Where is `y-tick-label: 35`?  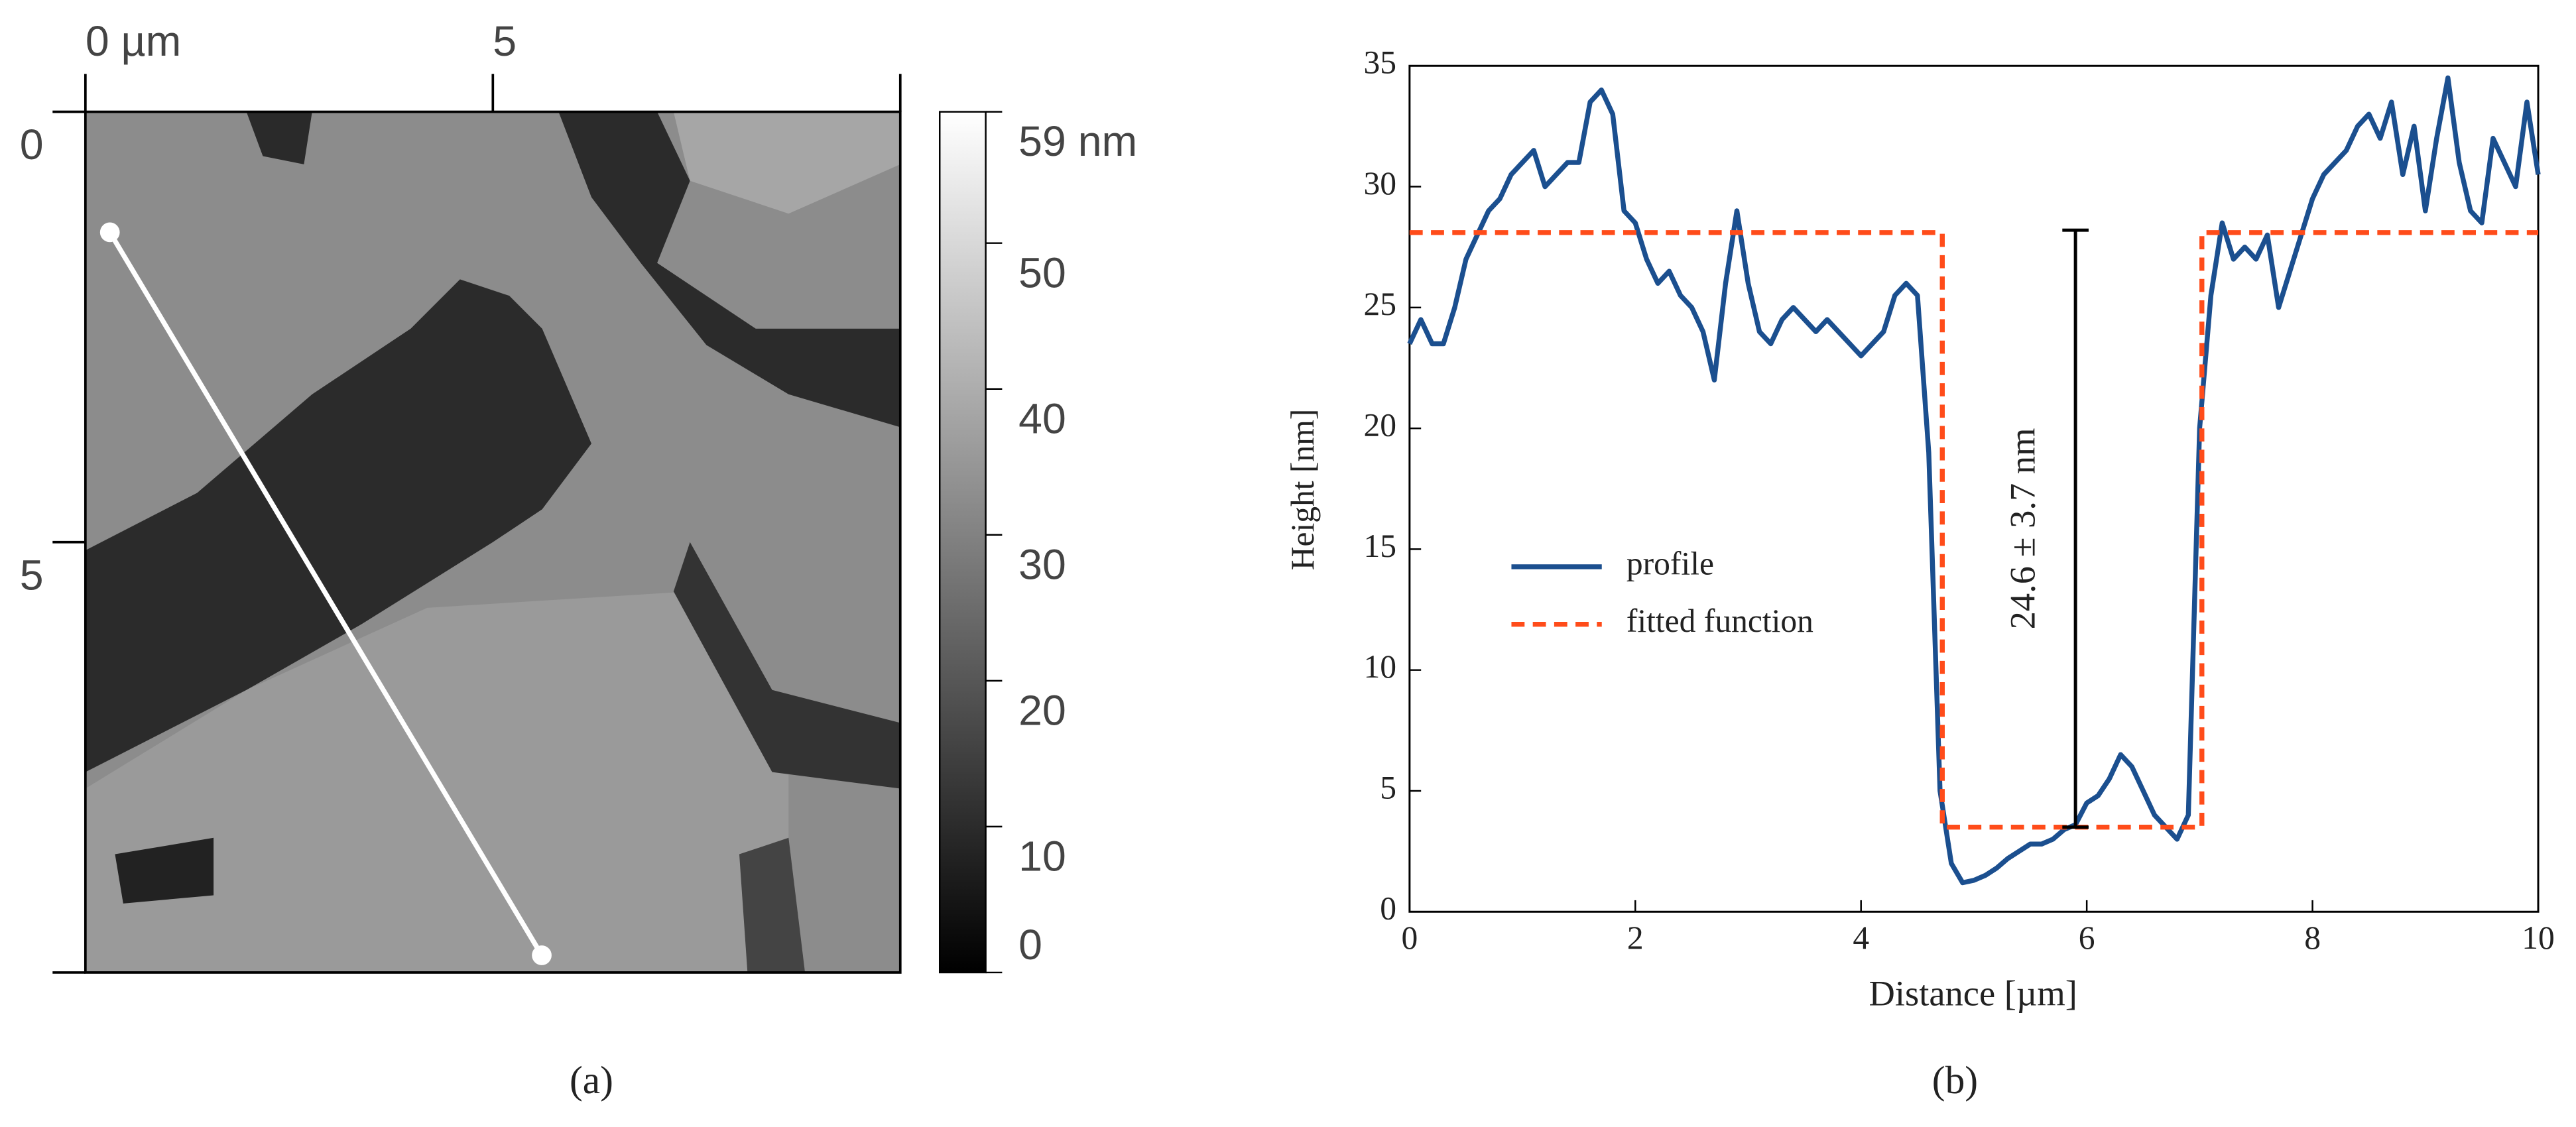
y-tick-label: 35 is located at coordinates (1379, 62).